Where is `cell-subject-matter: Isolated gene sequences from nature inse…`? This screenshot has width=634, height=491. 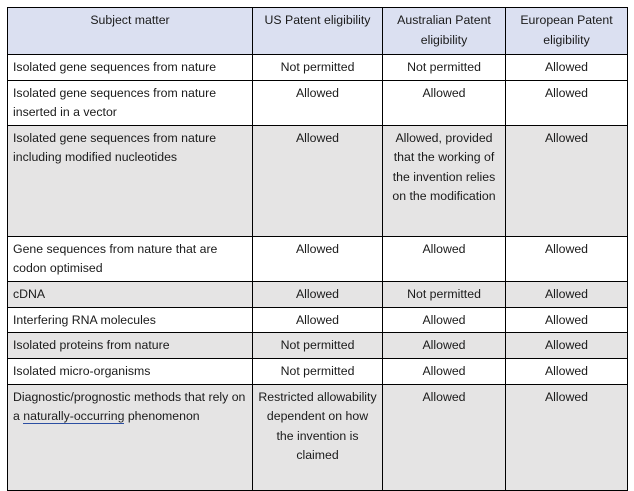
cell-subject-matter: Isolated gene sequences from nature inse… is located at coordinates (130, 102).